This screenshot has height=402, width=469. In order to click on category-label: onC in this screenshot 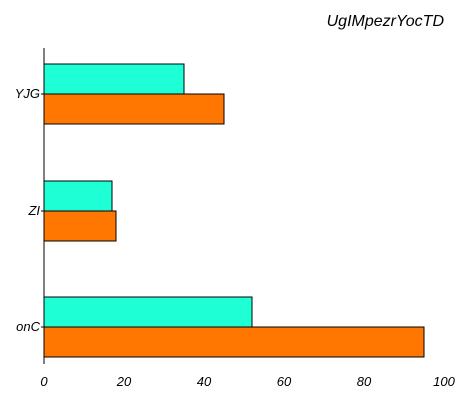, I will do `click(28, 326)`.